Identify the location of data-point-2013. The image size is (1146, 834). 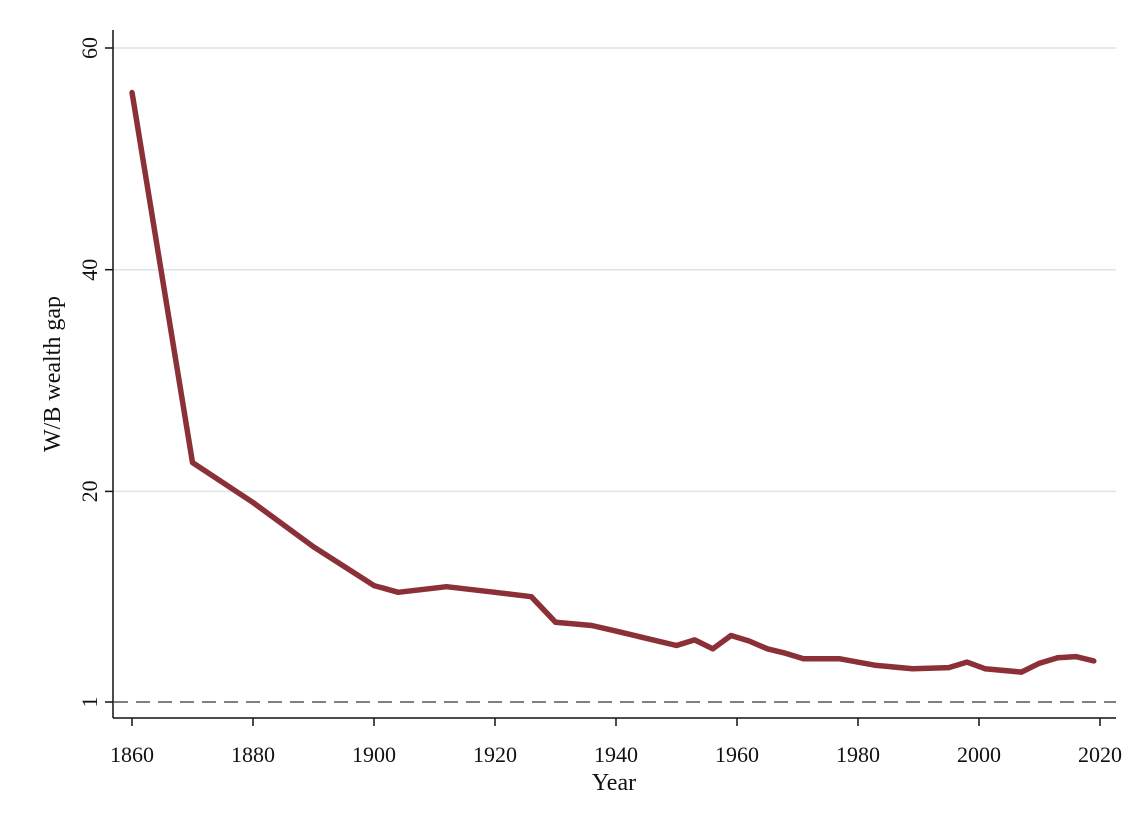
(1058, 658).